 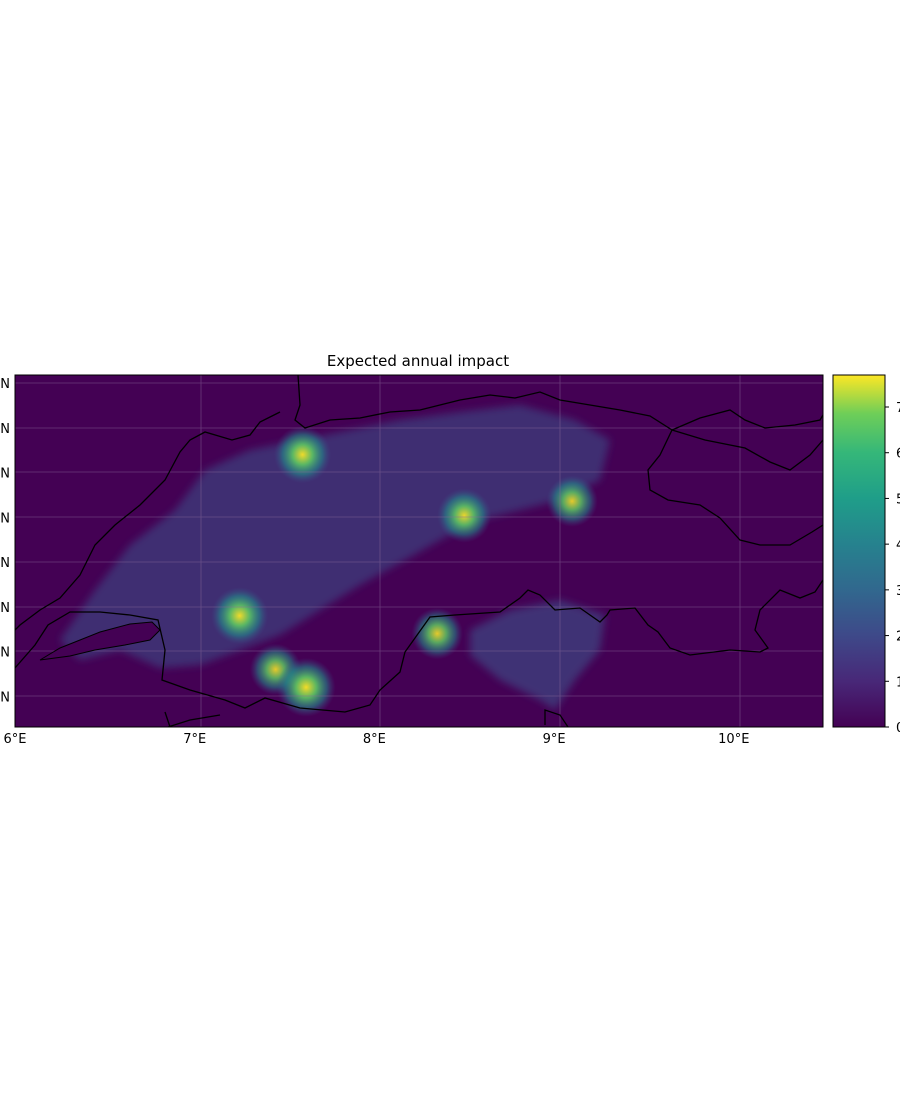 I want to click on southern-border, so click(x=192, y=719).